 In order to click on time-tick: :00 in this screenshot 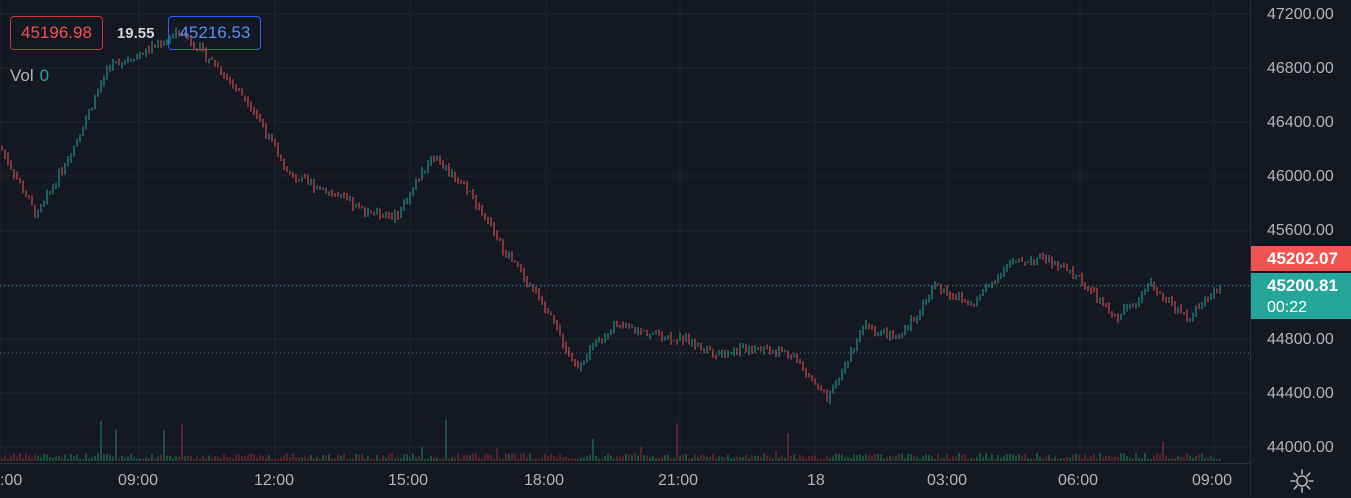, I will do `click(11, 480)`.